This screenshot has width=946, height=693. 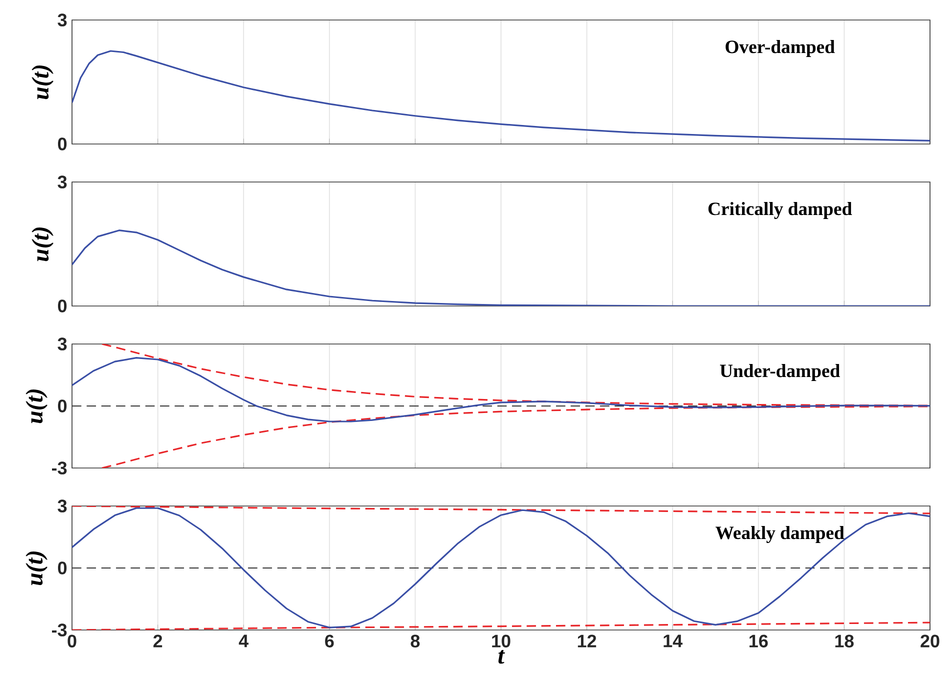 I want to click on annotation: Weakly damped, so click(x=780, y=535).